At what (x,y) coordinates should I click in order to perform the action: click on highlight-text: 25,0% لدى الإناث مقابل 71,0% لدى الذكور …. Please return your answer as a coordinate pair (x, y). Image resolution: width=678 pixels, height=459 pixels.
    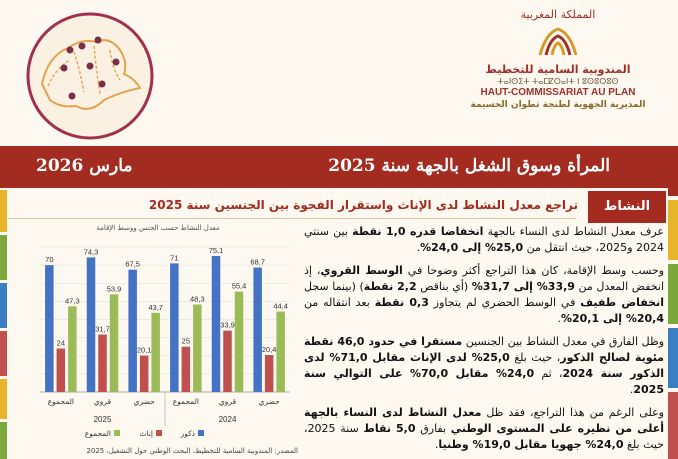
    Looking at the image, I should click on (484, 365).